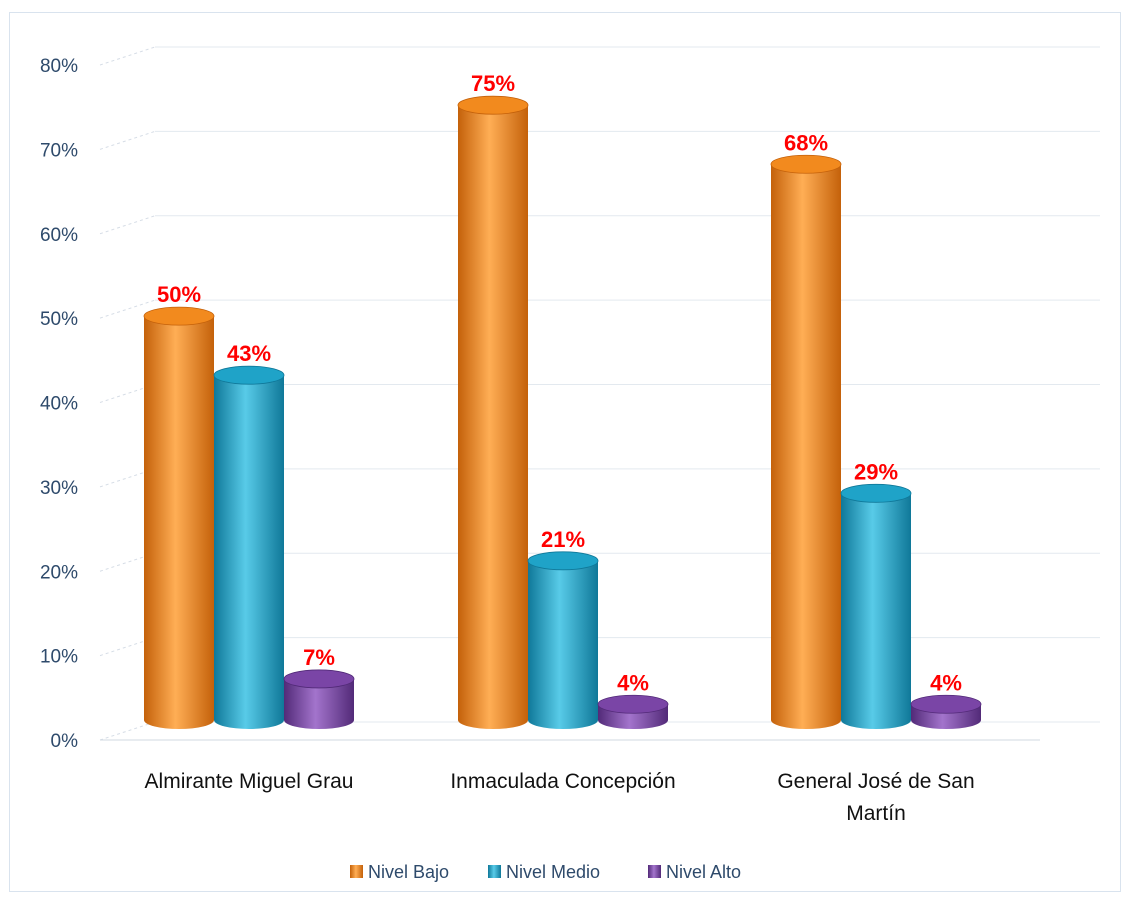  Describe the element at coordinates (875, 781) in the screenshot. I see `category-label: General José de San` at that location.